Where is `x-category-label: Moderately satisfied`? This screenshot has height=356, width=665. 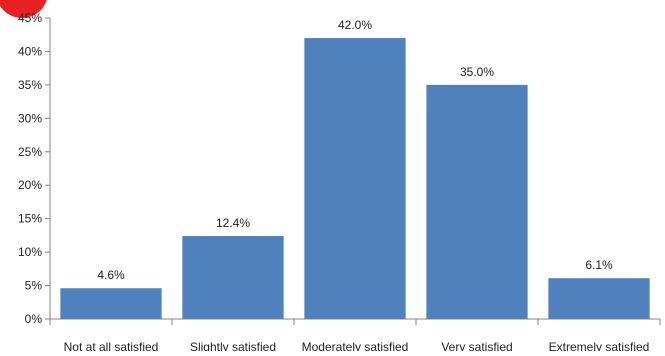
x-category-label: Moderately satisfied is located at coordinates (355, 345).